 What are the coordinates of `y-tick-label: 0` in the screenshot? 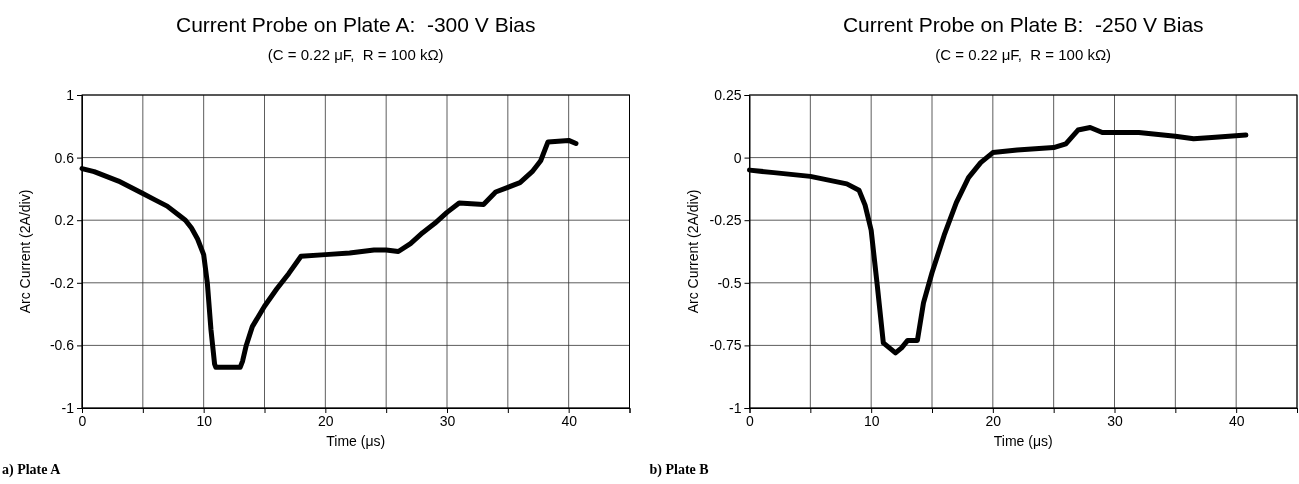 It's located at (737, 157).